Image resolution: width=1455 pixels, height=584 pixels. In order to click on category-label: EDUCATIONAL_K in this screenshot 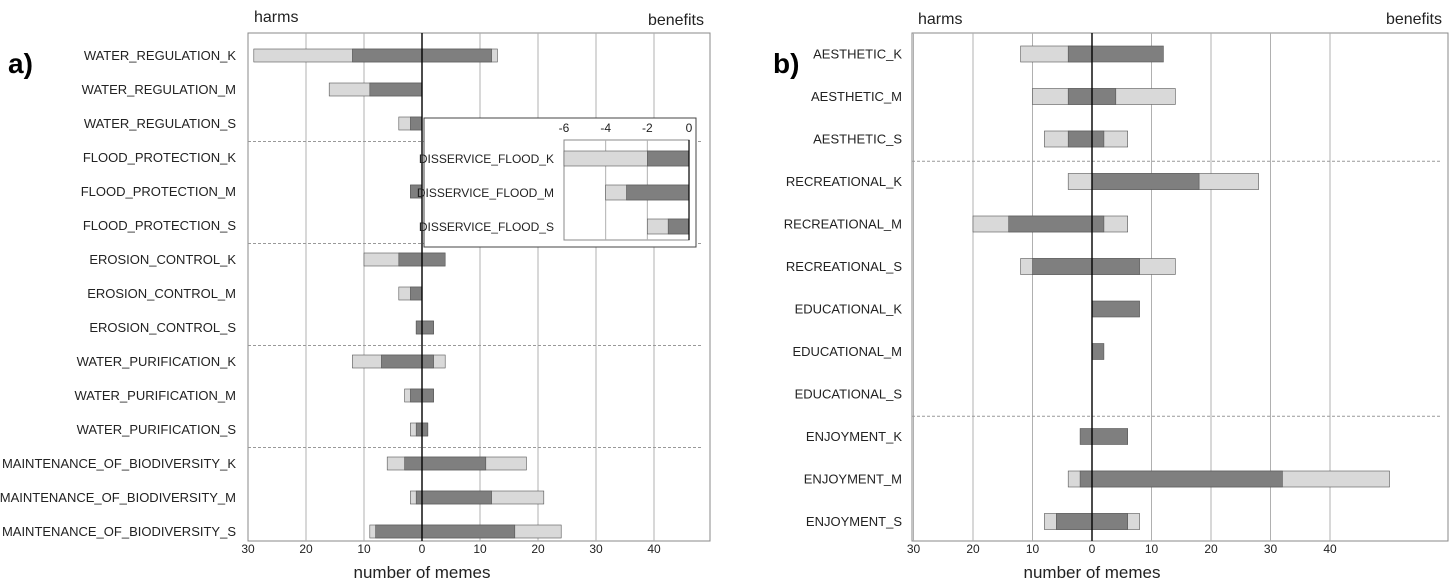, I will do `click(849, 309)`.